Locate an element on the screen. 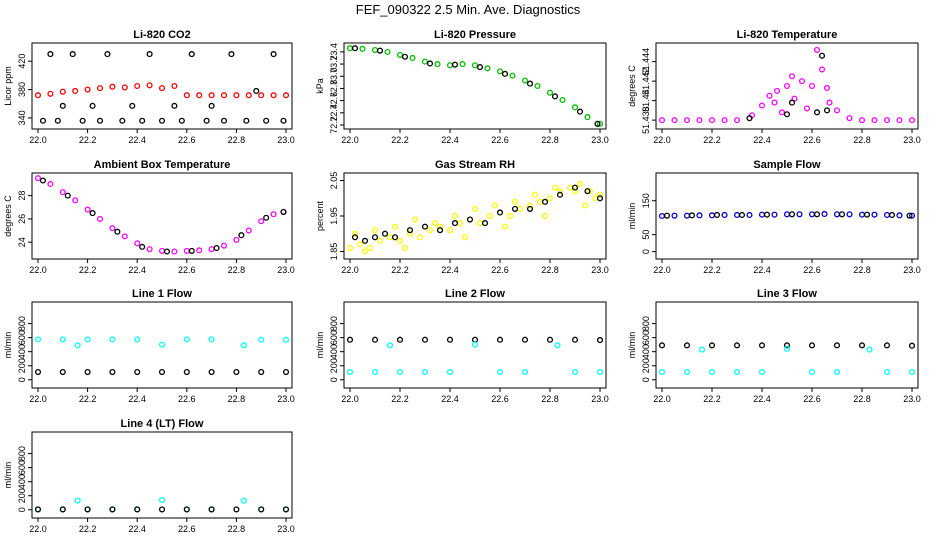 This screenshot has height=540, width=936. y-tick-label: 1.95 is located at coordinates (334, 216).